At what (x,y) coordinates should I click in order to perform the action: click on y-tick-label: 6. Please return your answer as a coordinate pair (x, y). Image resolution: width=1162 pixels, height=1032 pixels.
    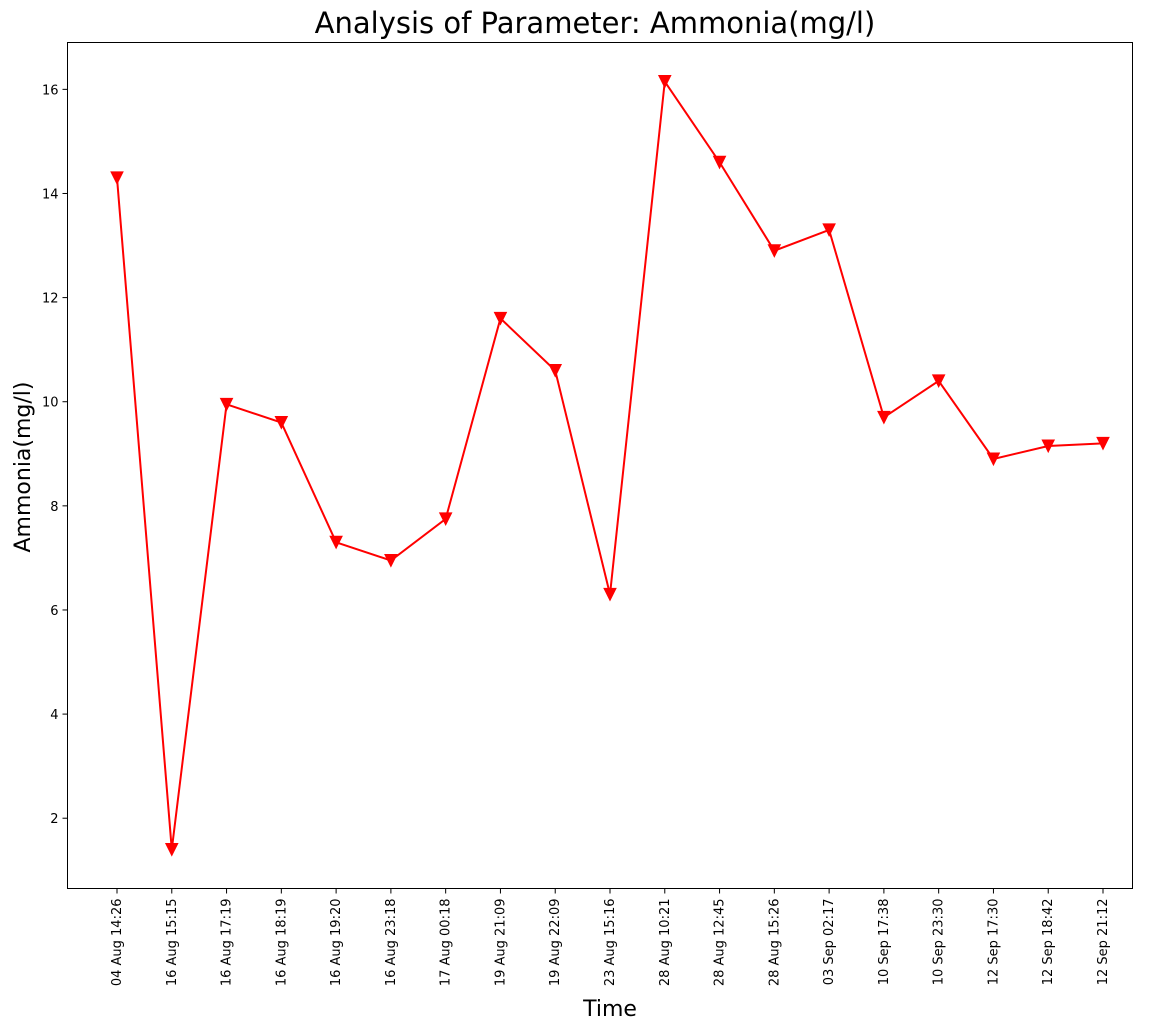
    Looking at the image, I should click on (54, 611).